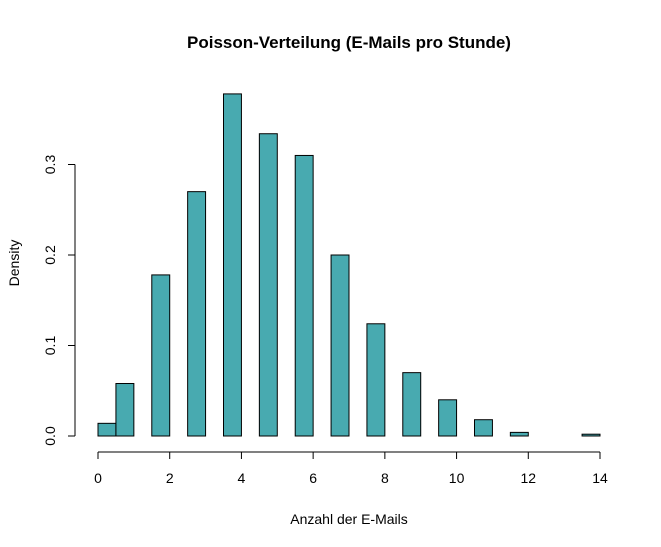 The height and width of the screenshot is (547, 661). I want to click on y-axis: 0.0 0.1 0.2 0.3, so click(59, 300).